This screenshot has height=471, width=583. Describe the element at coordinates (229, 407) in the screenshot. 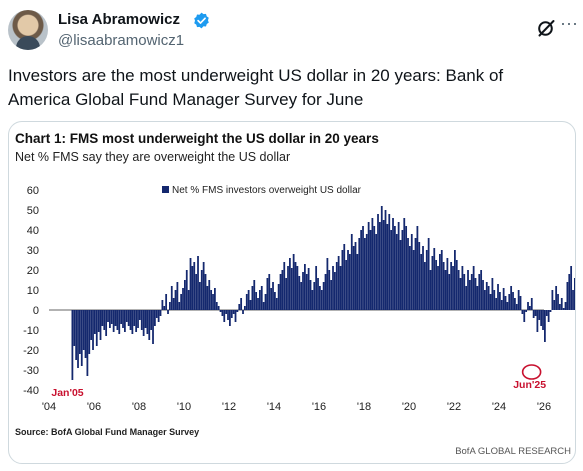

I see `x-tick-label: '12` at that location.